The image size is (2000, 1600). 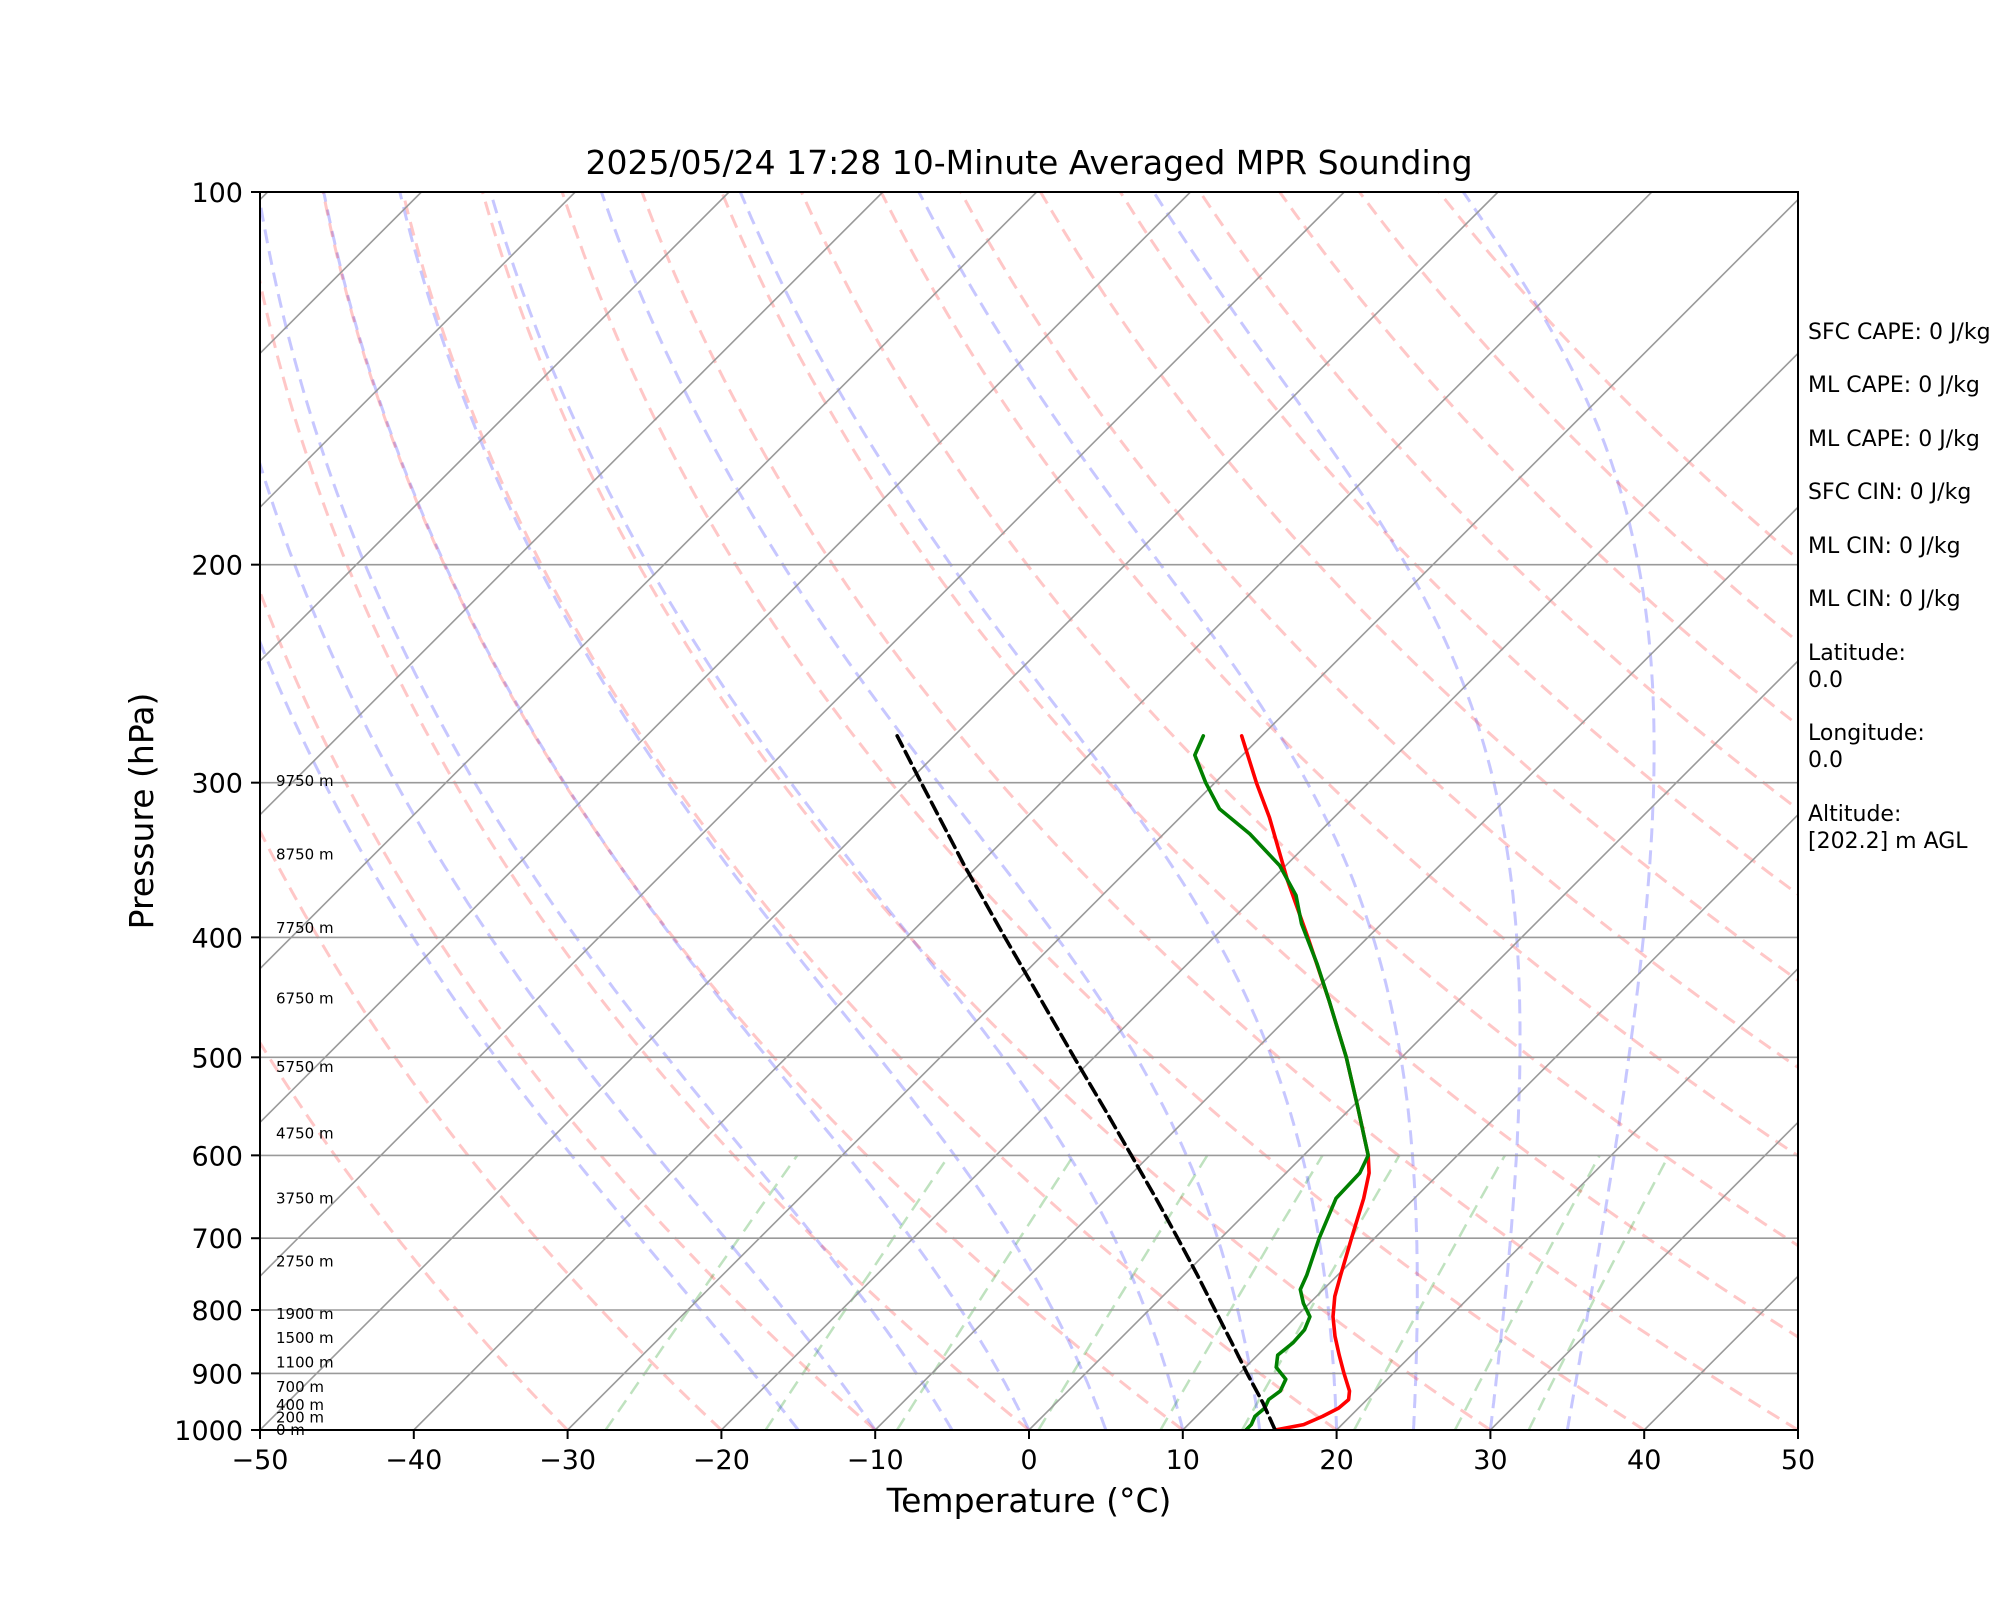 What do you see at coordinates (217, 1311) in the screenshot?
I see `y-tick-label: 800` at bounding box center [217, 1311].